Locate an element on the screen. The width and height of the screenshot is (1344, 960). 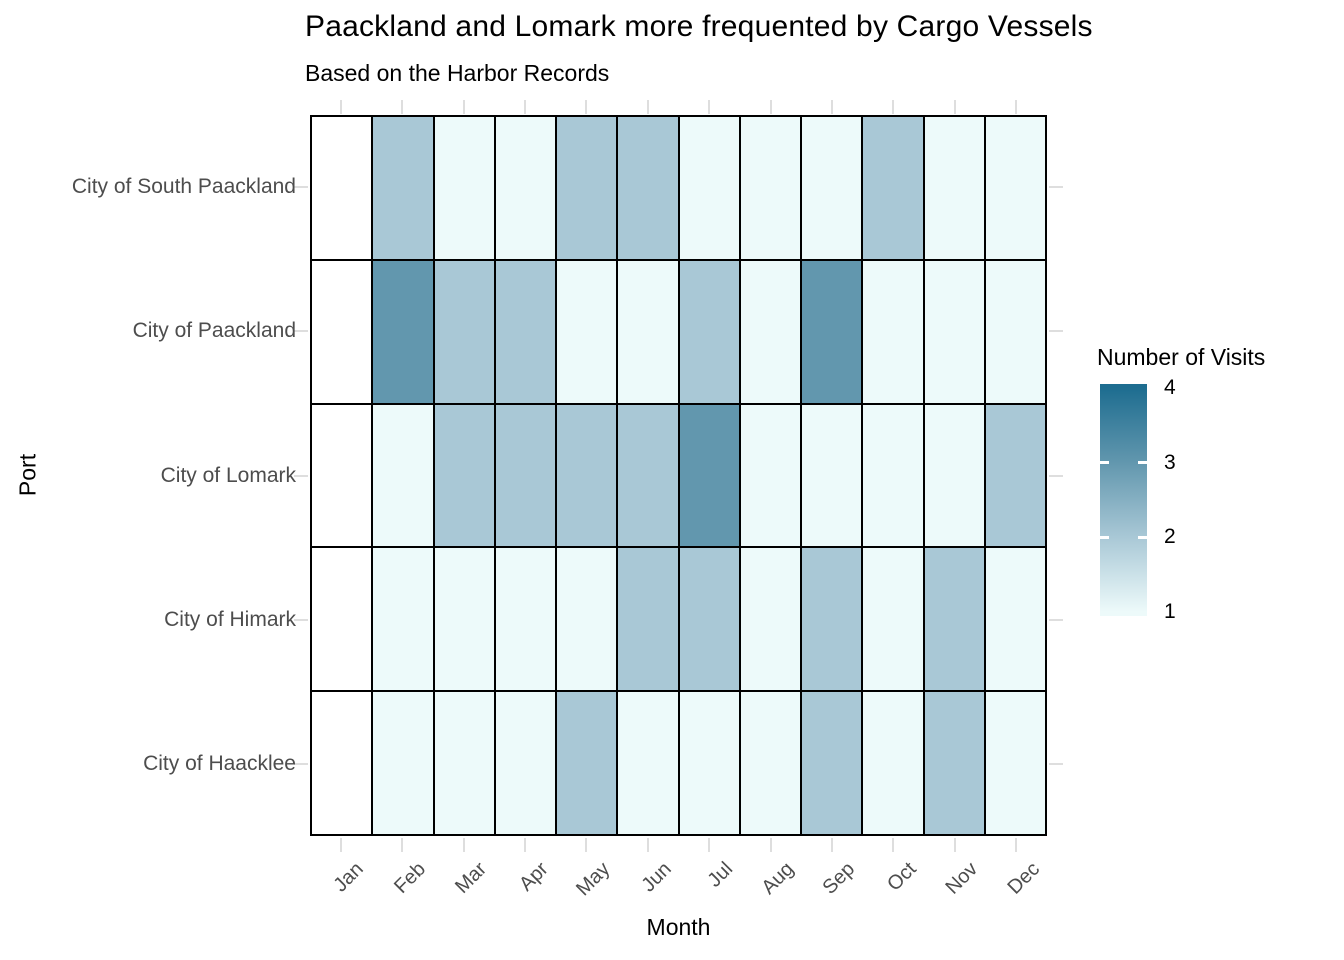
x-tick-label: Jul is located at coordinates (720, 875).